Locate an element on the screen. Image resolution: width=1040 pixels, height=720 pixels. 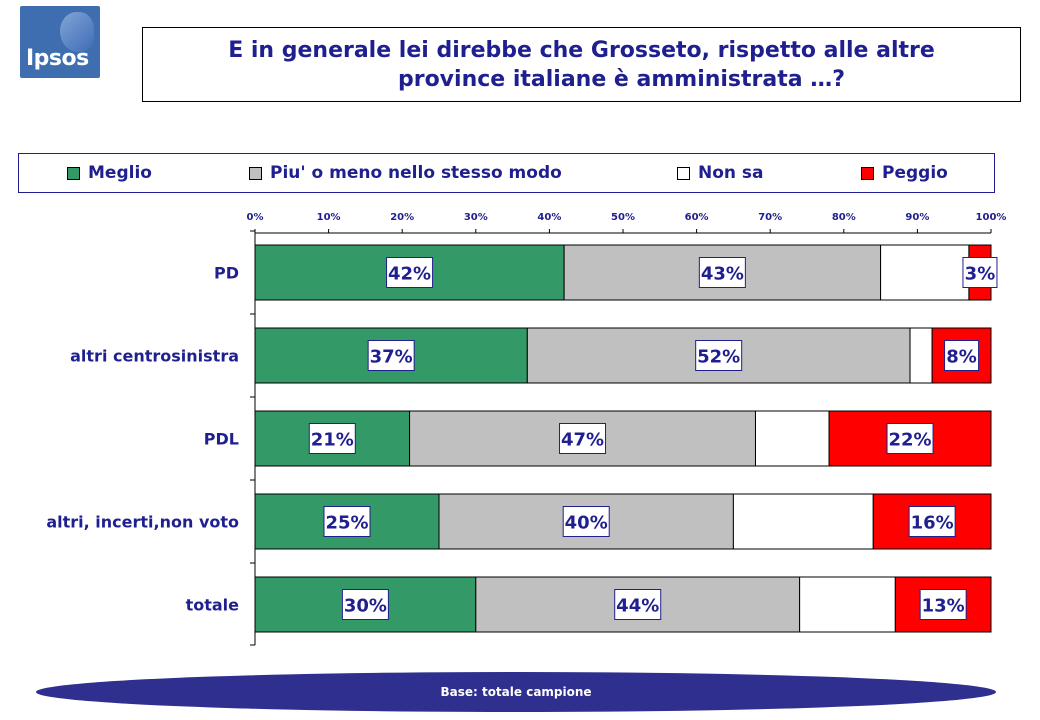
x-tick-label: 40% is located at coordinates (549, 217).